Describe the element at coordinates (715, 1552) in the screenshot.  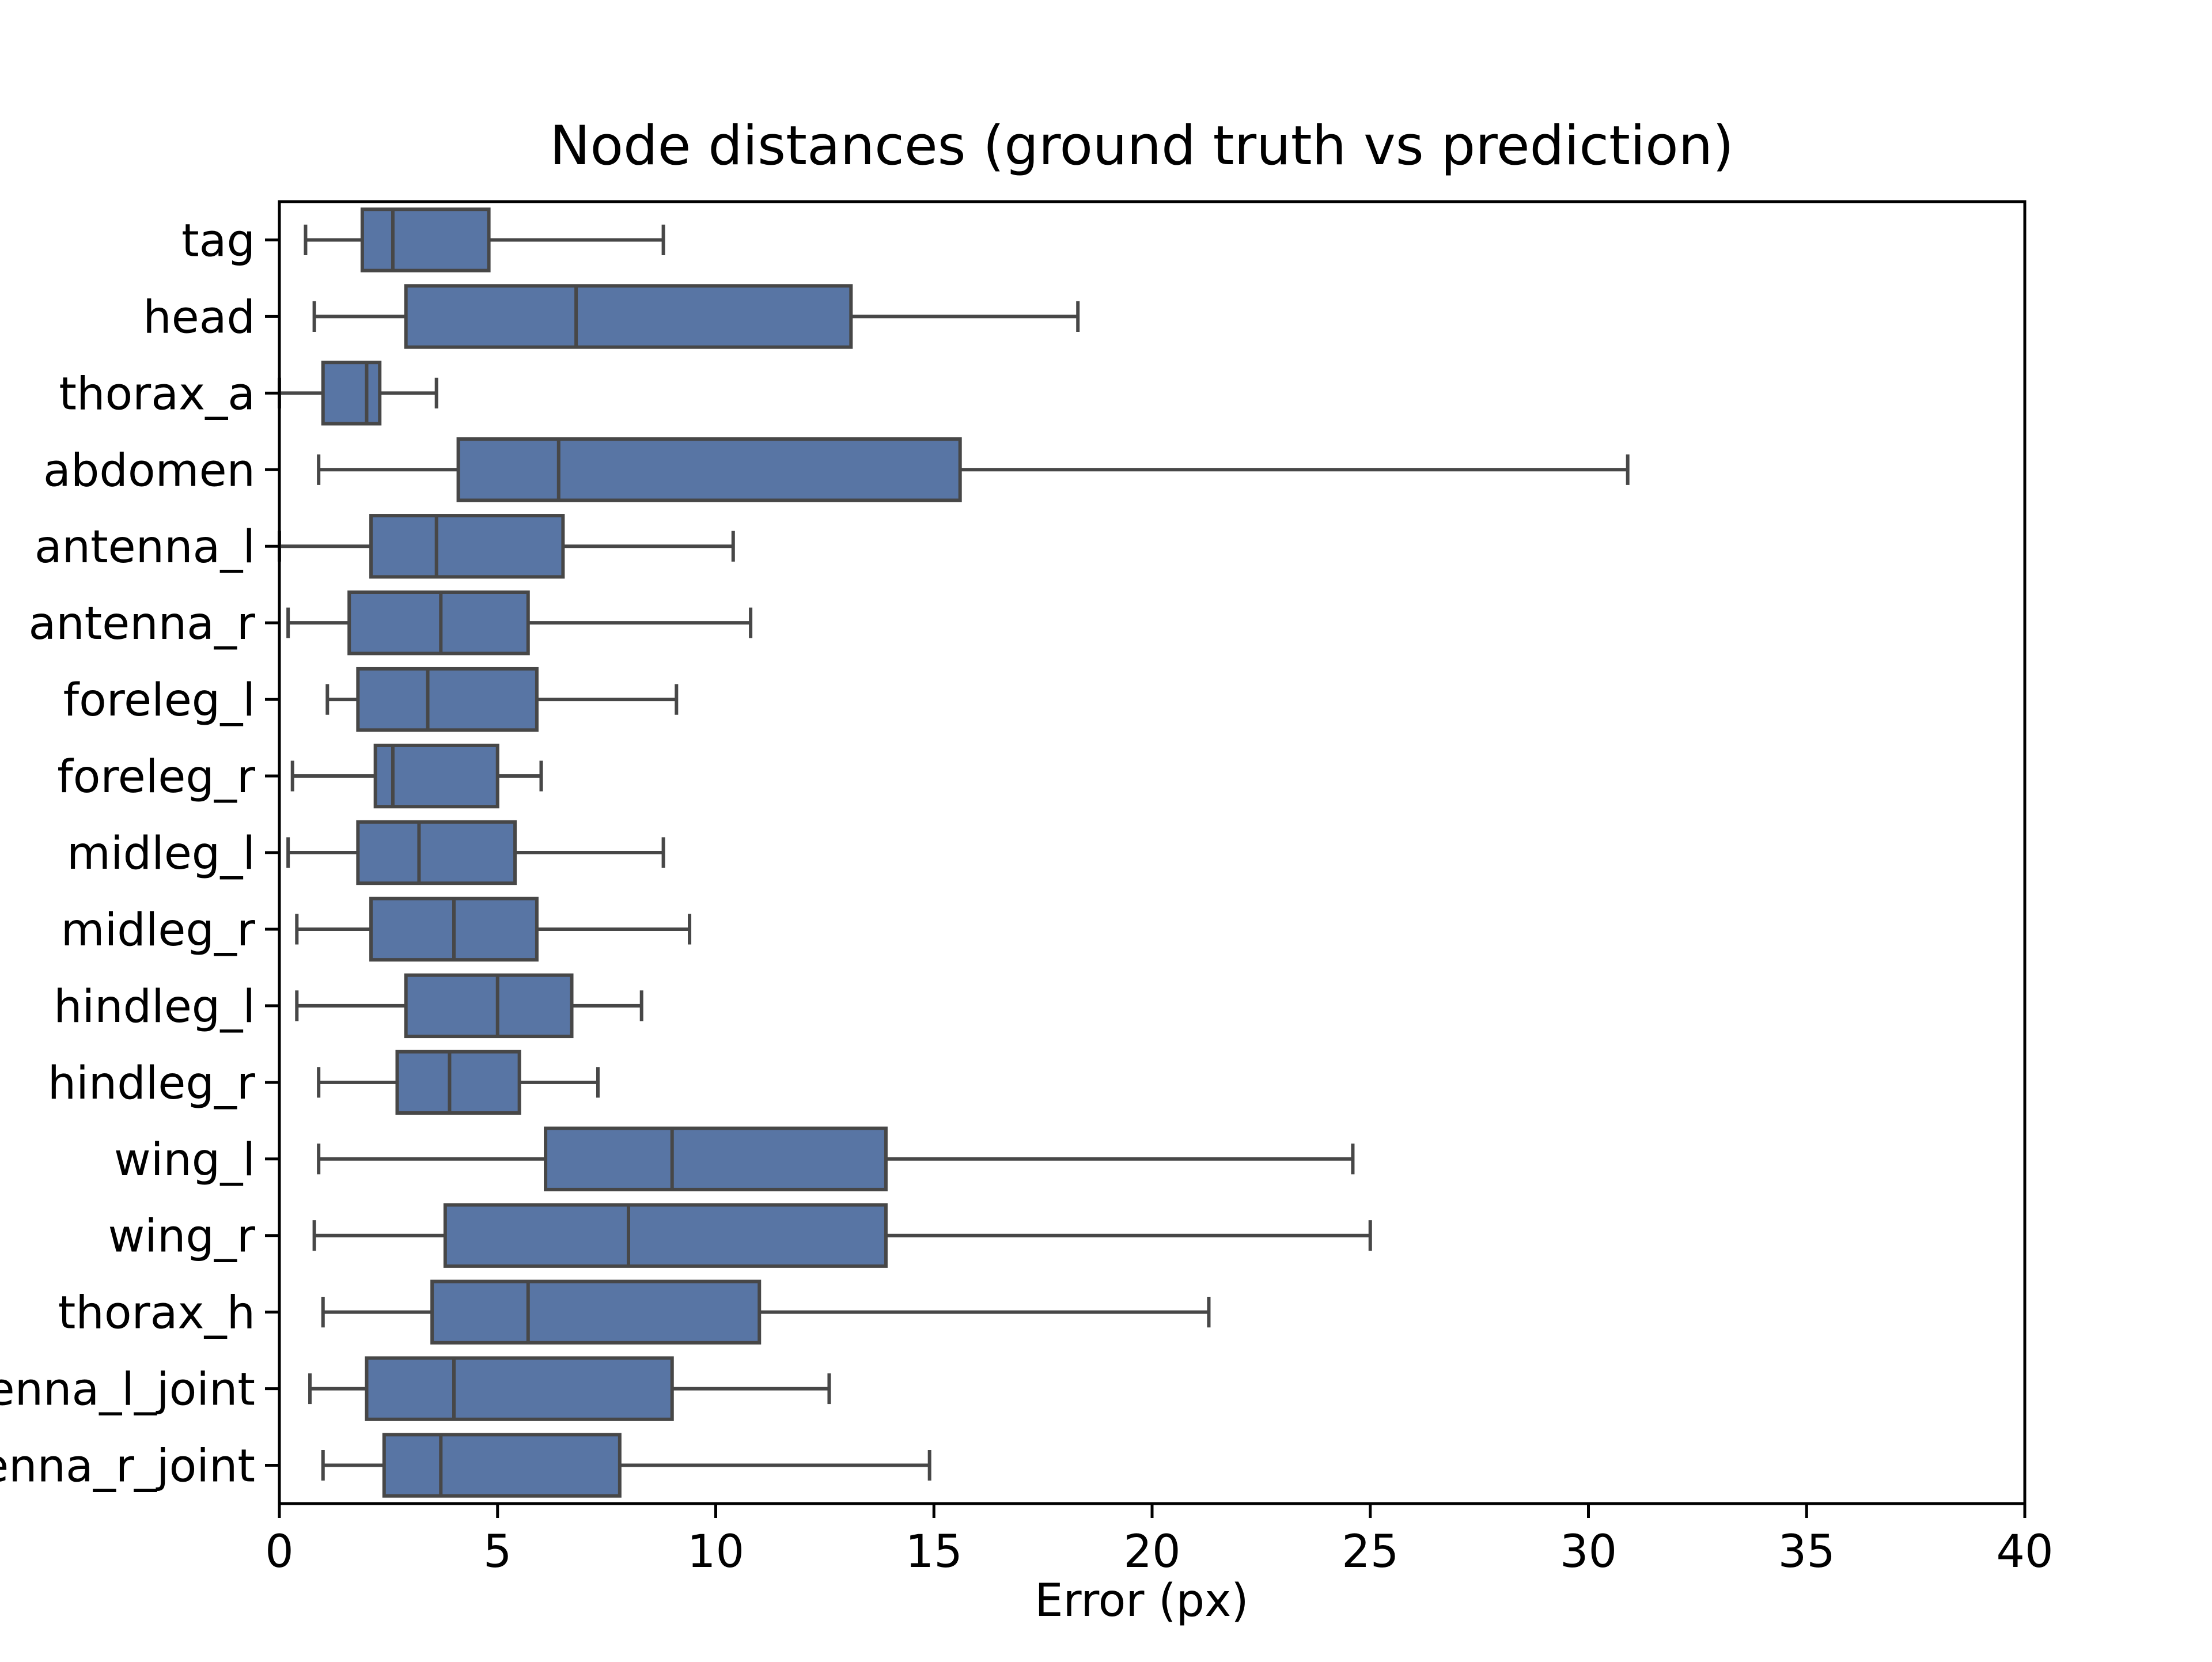
I see `x-tick-label-10: 10` at that location.